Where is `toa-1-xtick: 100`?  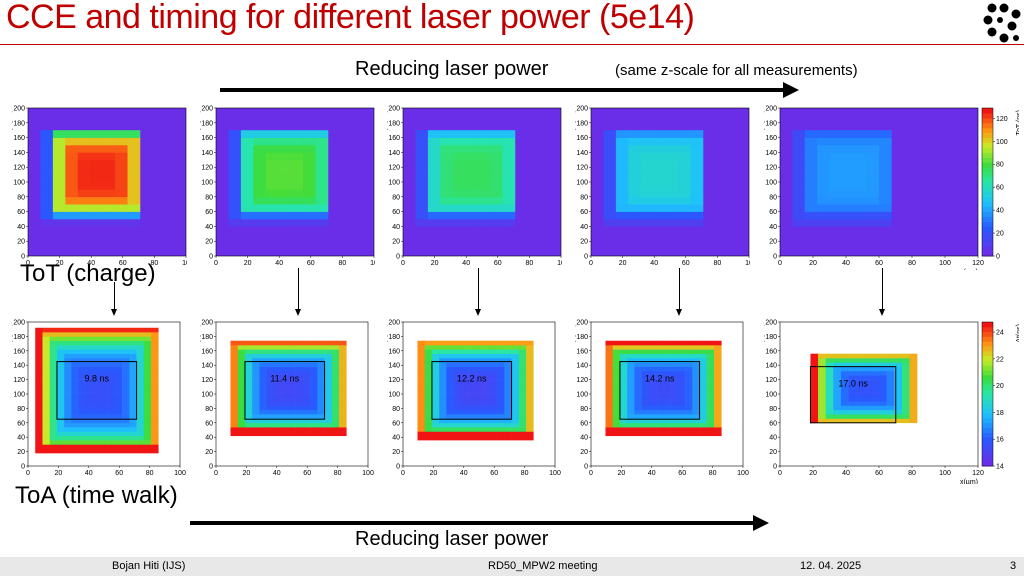 toa-1-xtick: 100 is located at coordinates (180, 473).